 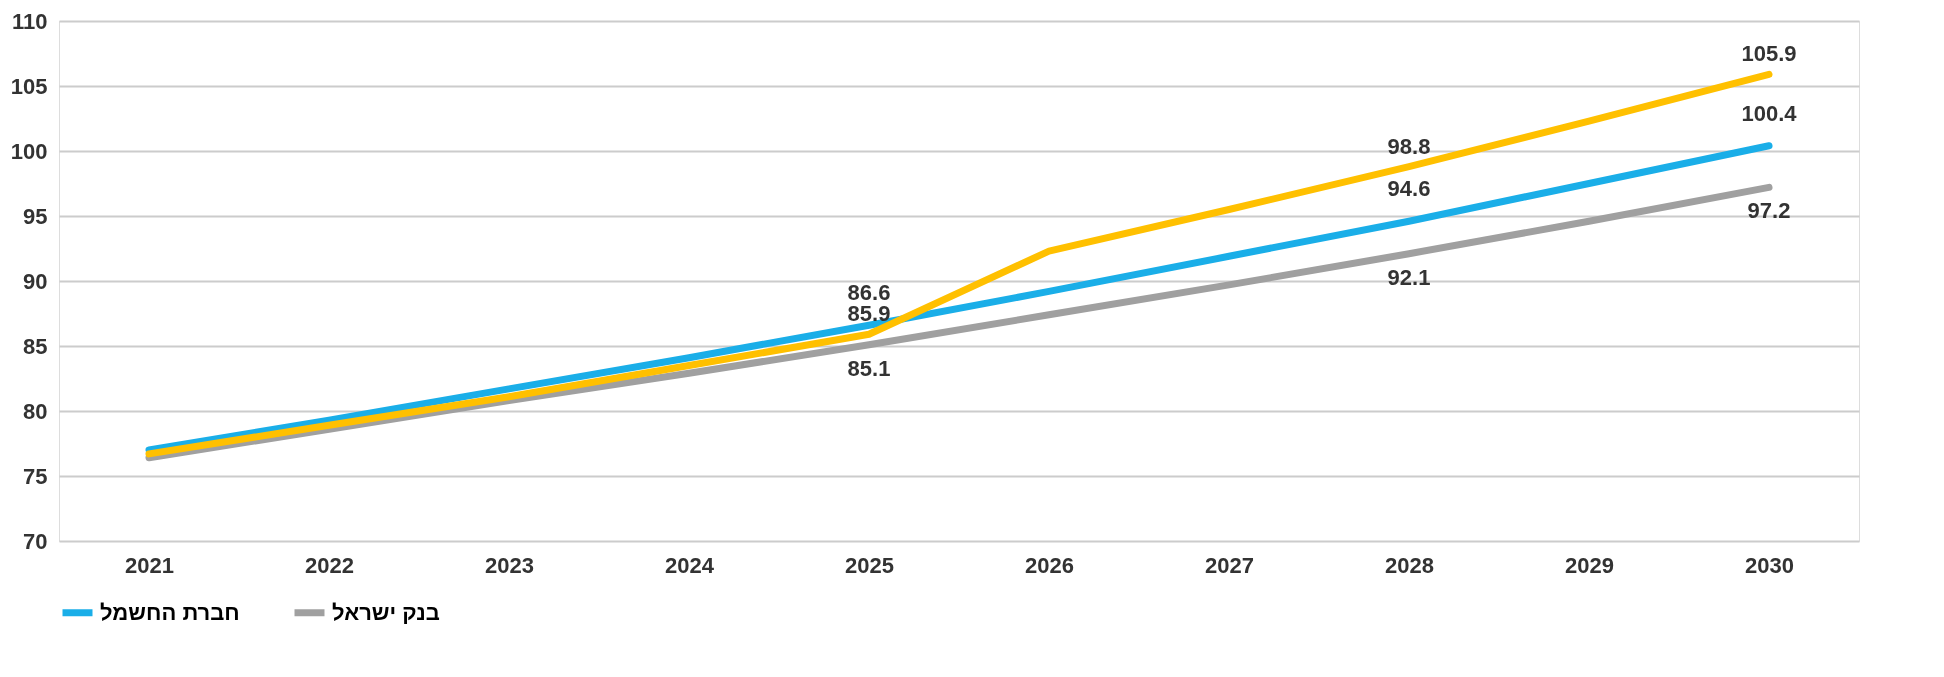 What do you see at coordinates (30, 21) in the screenshot?
I see `y-tick-label: 110` at bounding box center [30, 21].